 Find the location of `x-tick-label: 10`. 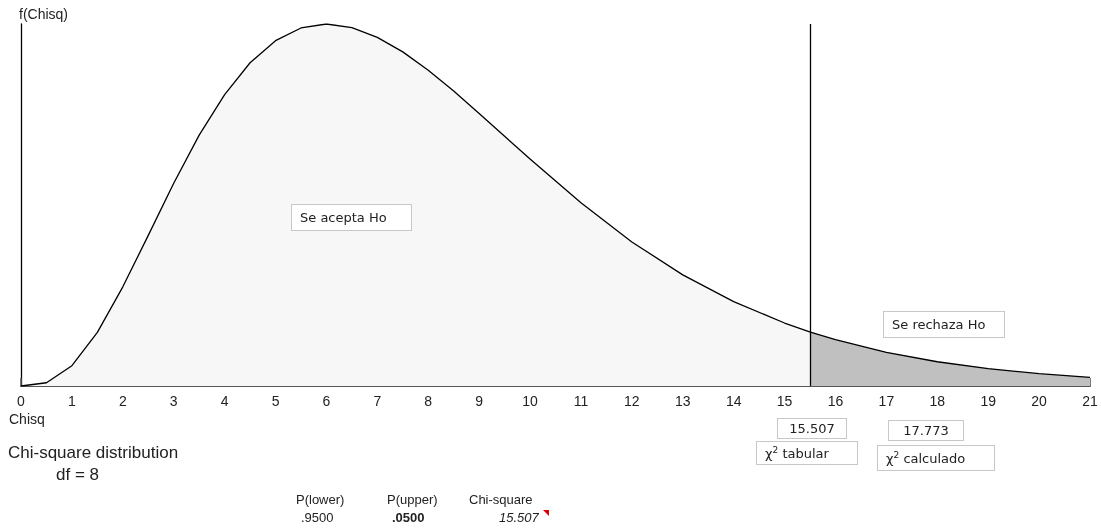

x-tick-label: 10 is located at coordinates (530, 401).